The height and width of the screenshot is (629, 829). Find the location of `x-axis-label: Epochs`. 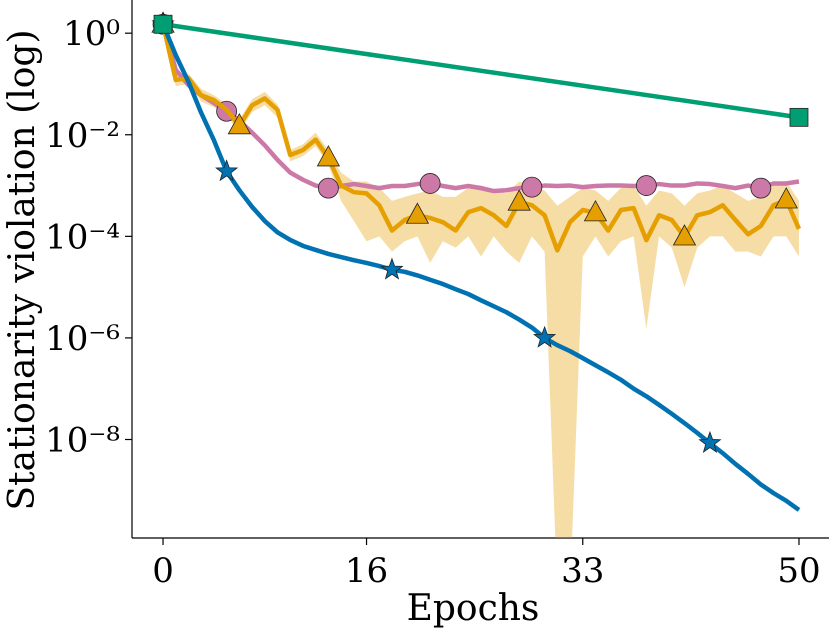

x-axis-label: Epochs is located at coordinates (473, 608).